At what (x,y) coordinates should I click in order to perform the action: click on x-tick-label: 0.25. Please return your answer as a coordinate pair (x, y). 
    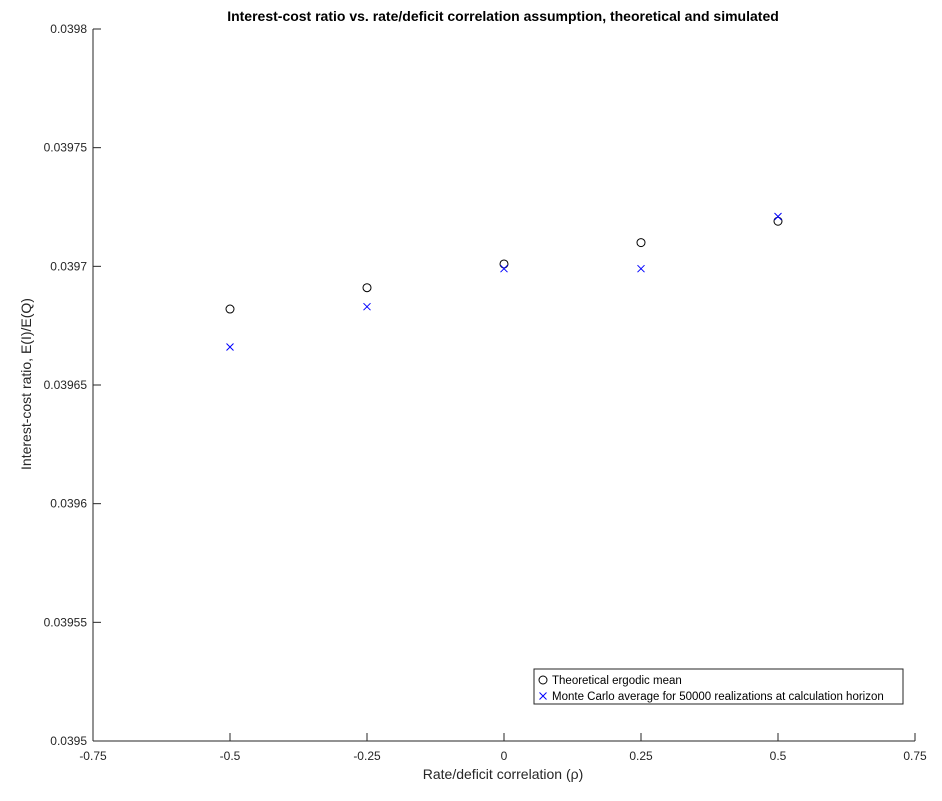
    Looking at the image, I should click on (641, 756).